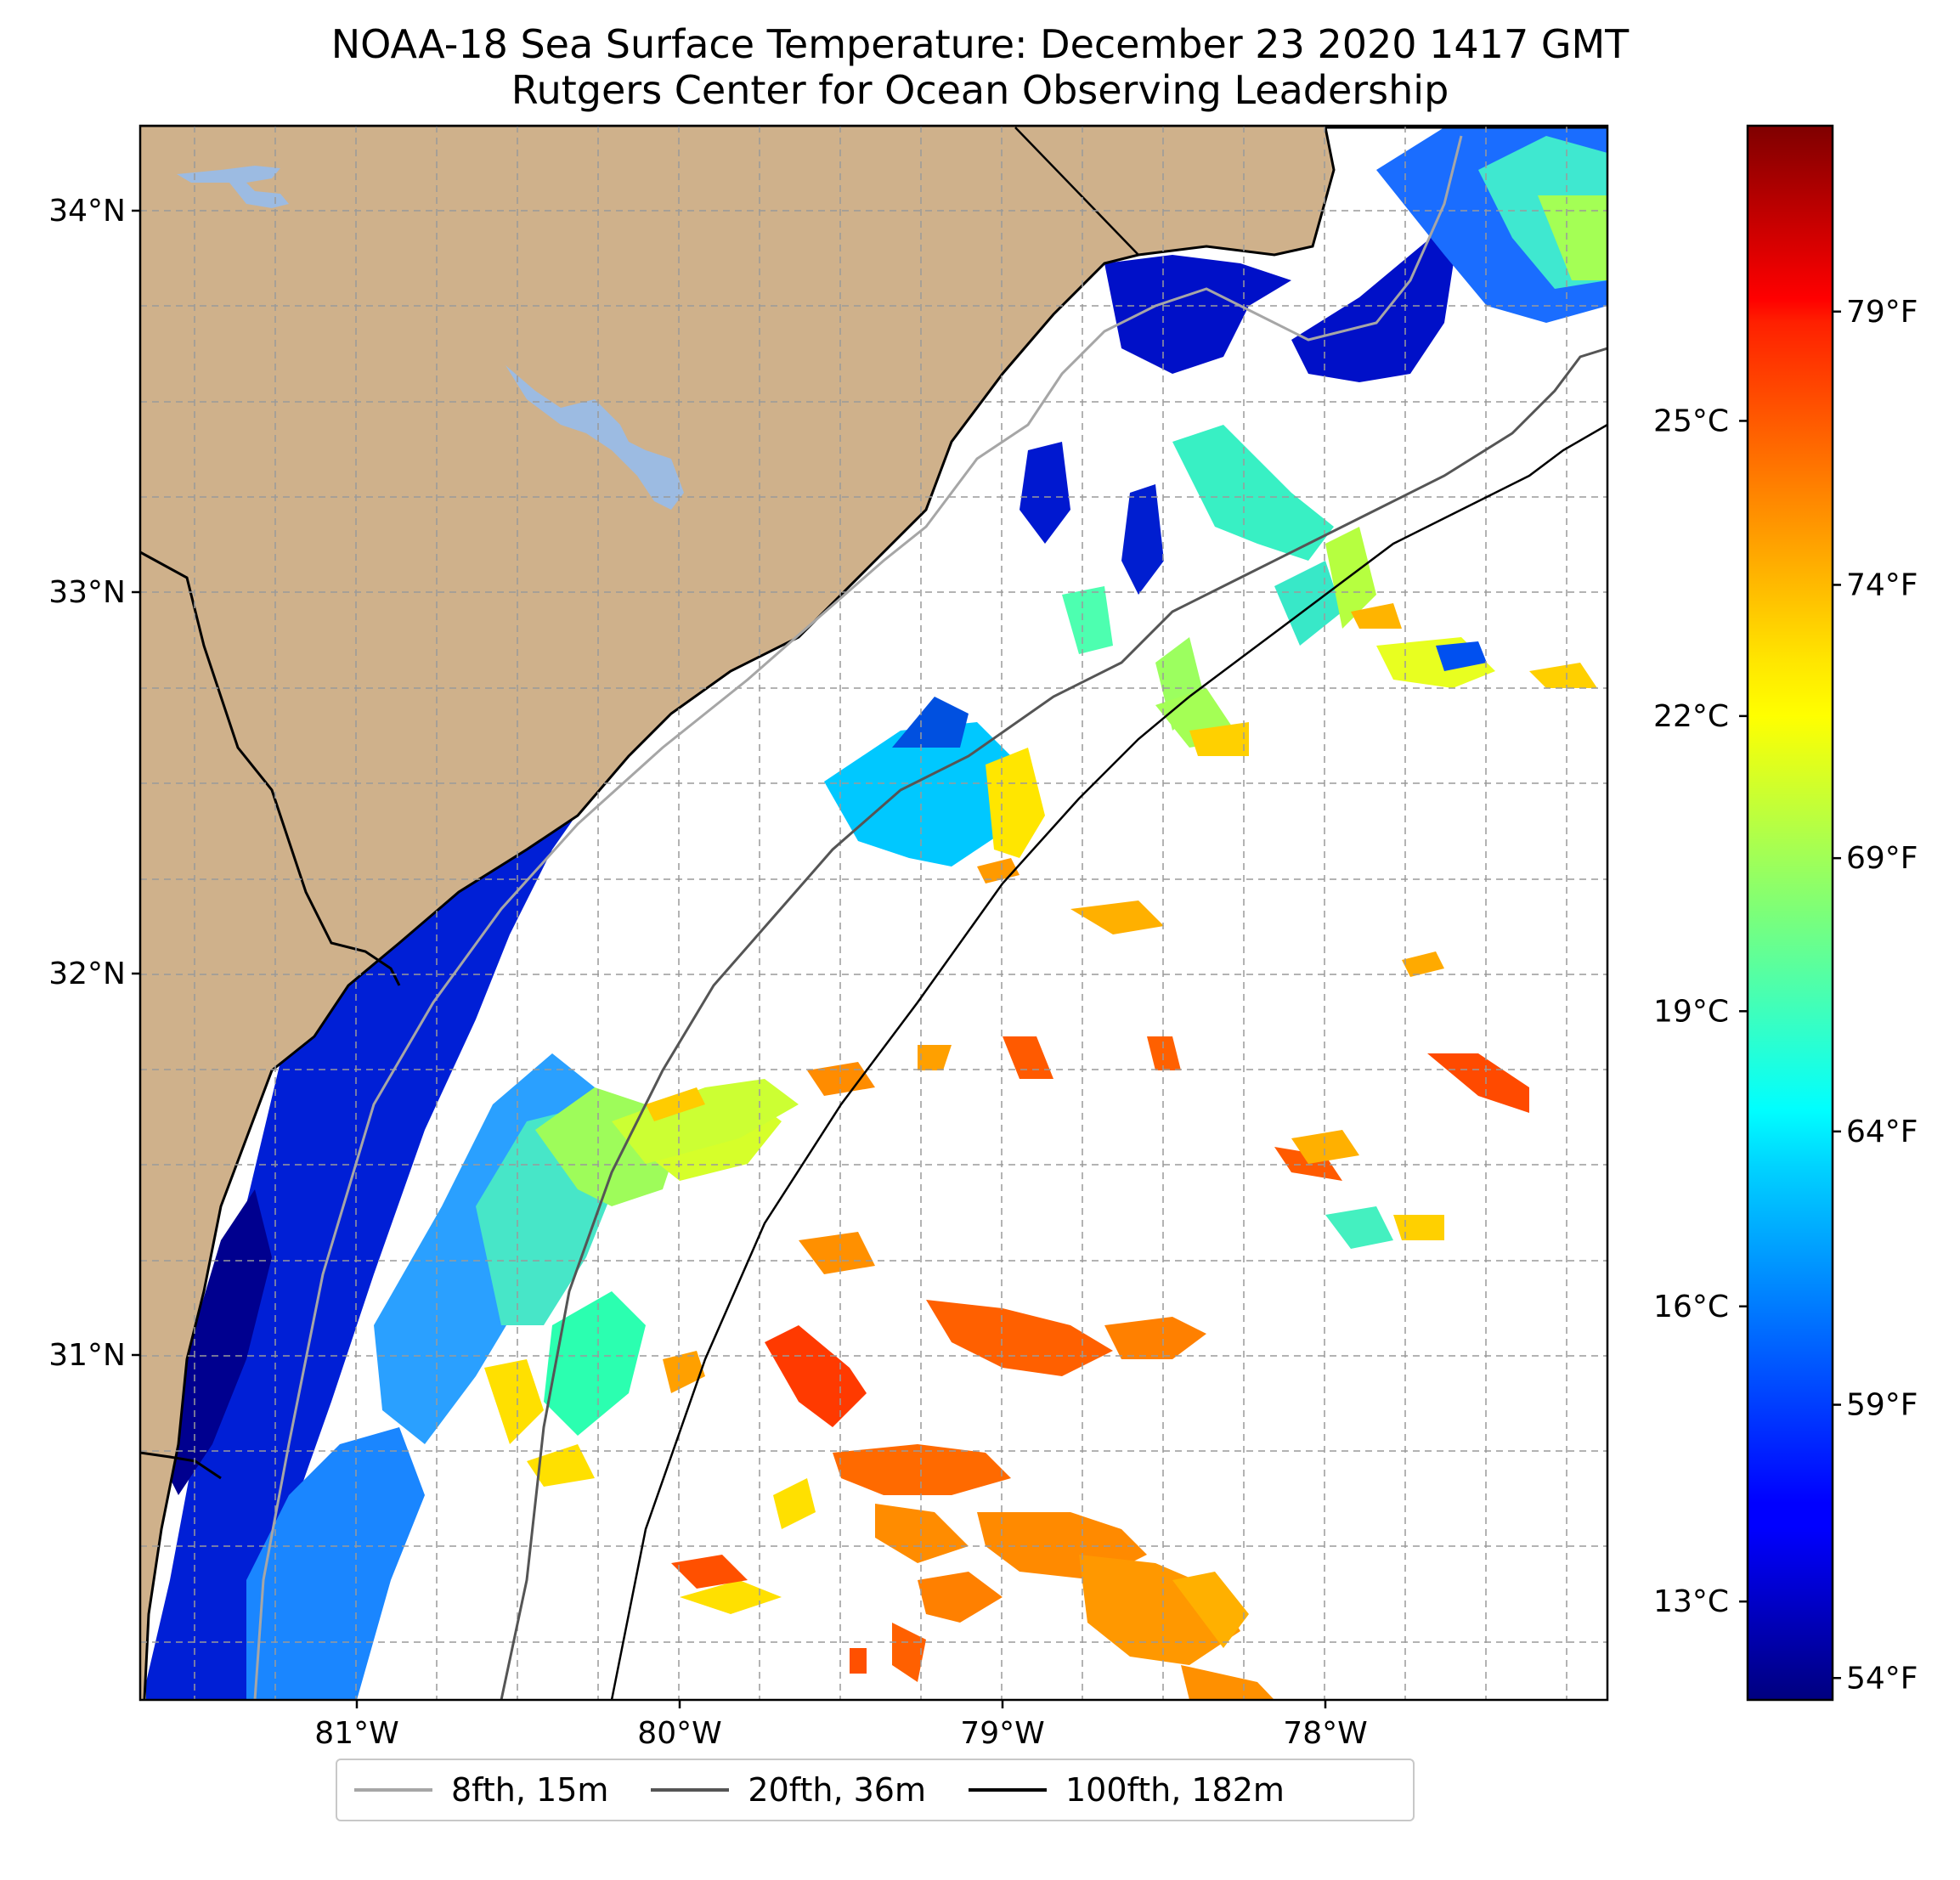  Describe the element at coordinates (679, 1734) in the screenshot. I see `lon-label: 80°W` at that location.